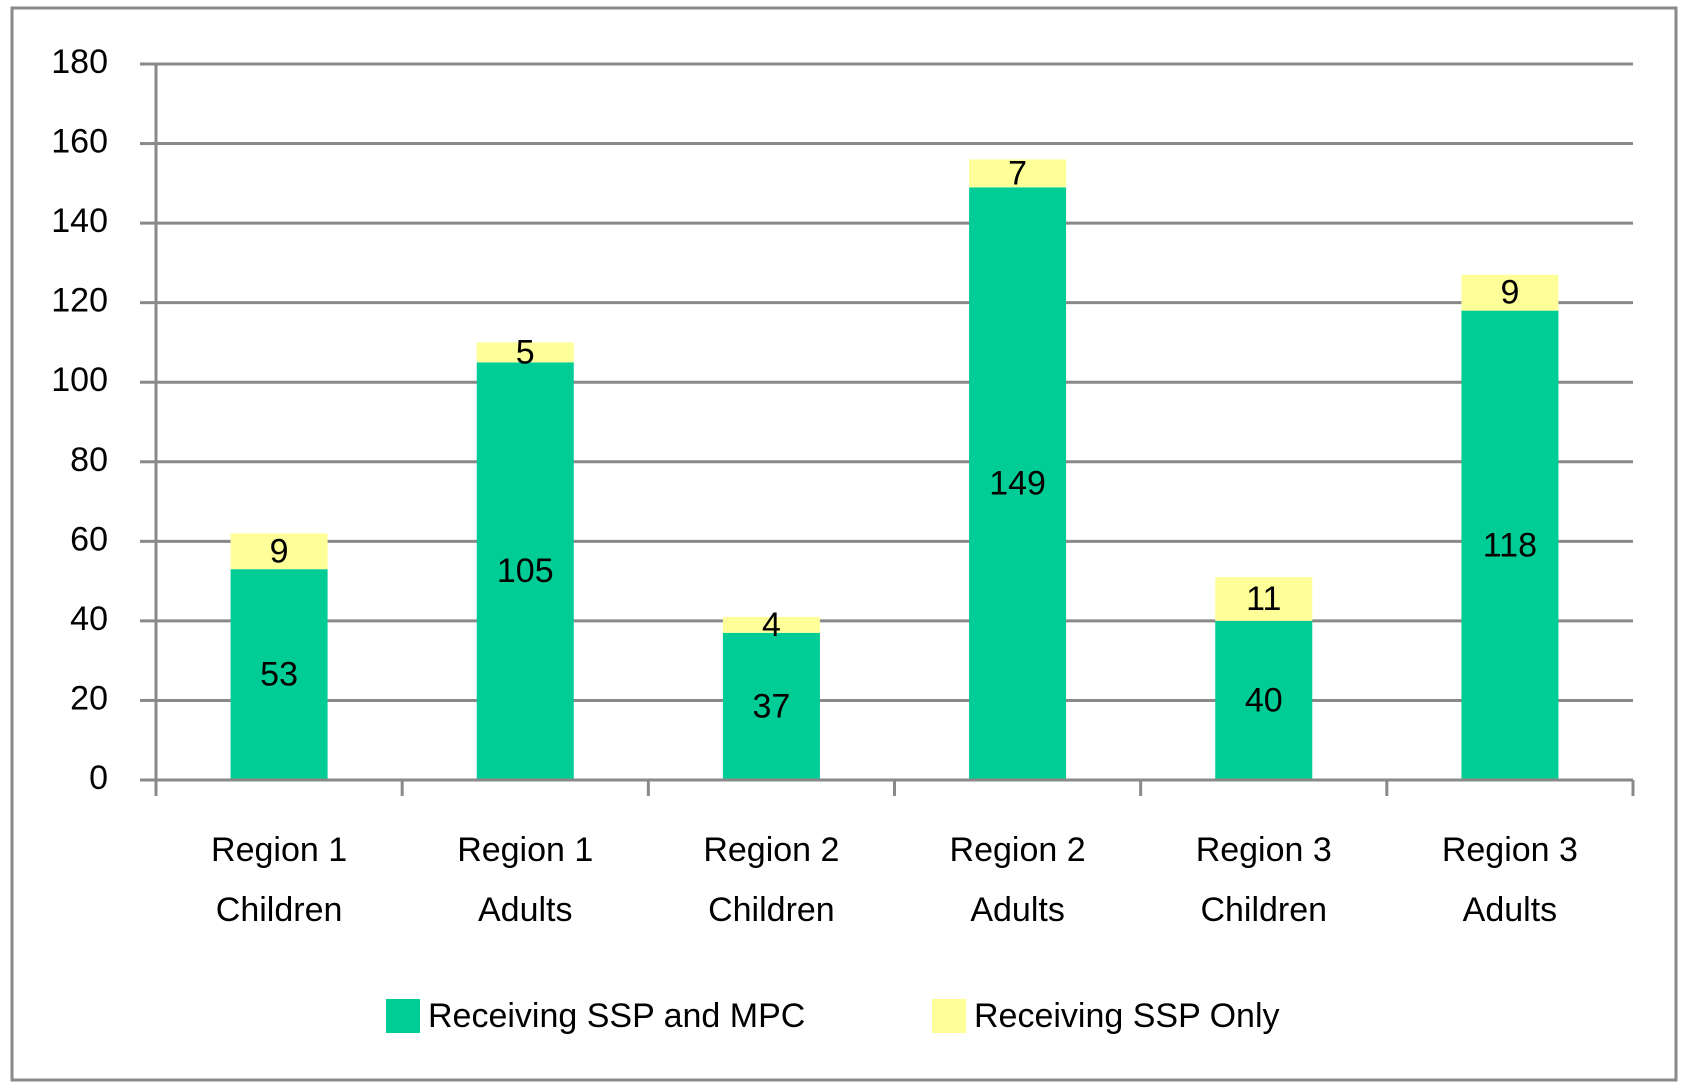 The width and height of the screenshot is (1688, 1088). I want to click on x-tick-label: Region 1 Adults, so click(525, 880).